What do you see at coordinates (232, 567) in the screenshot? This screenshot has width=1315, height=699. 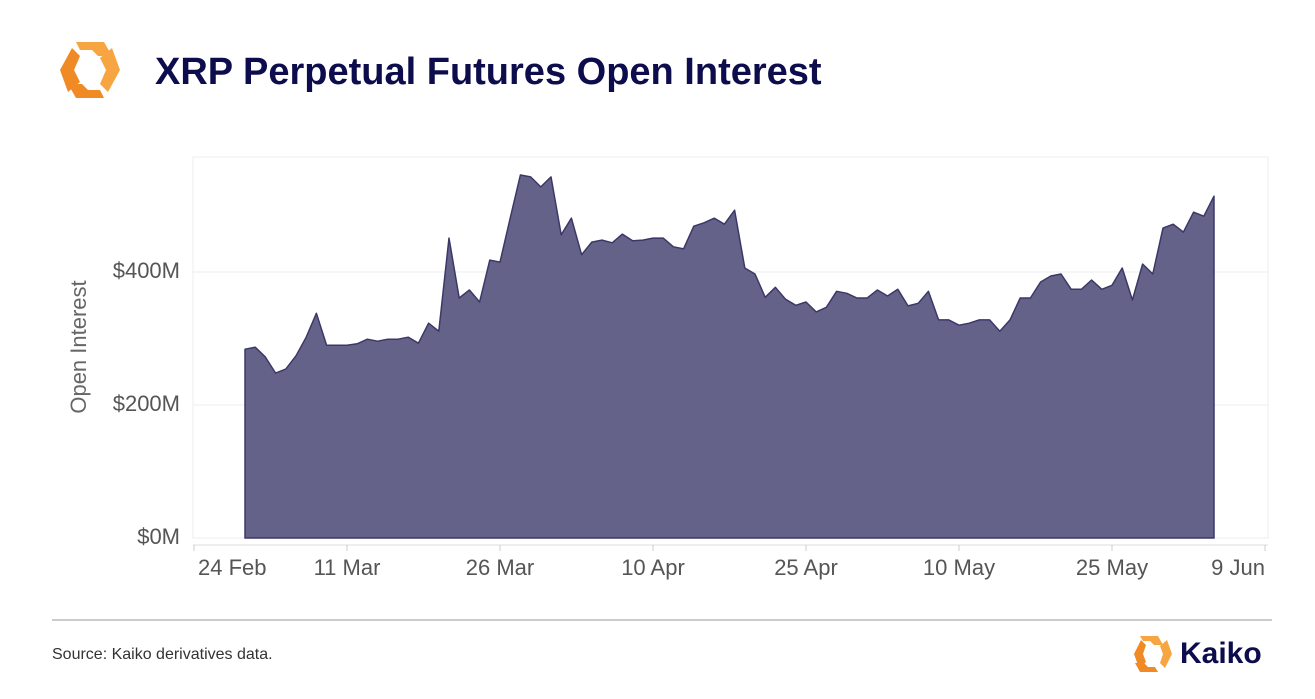 I see `x-tick-label: 24 Feb` at bounding box center [232, 567].